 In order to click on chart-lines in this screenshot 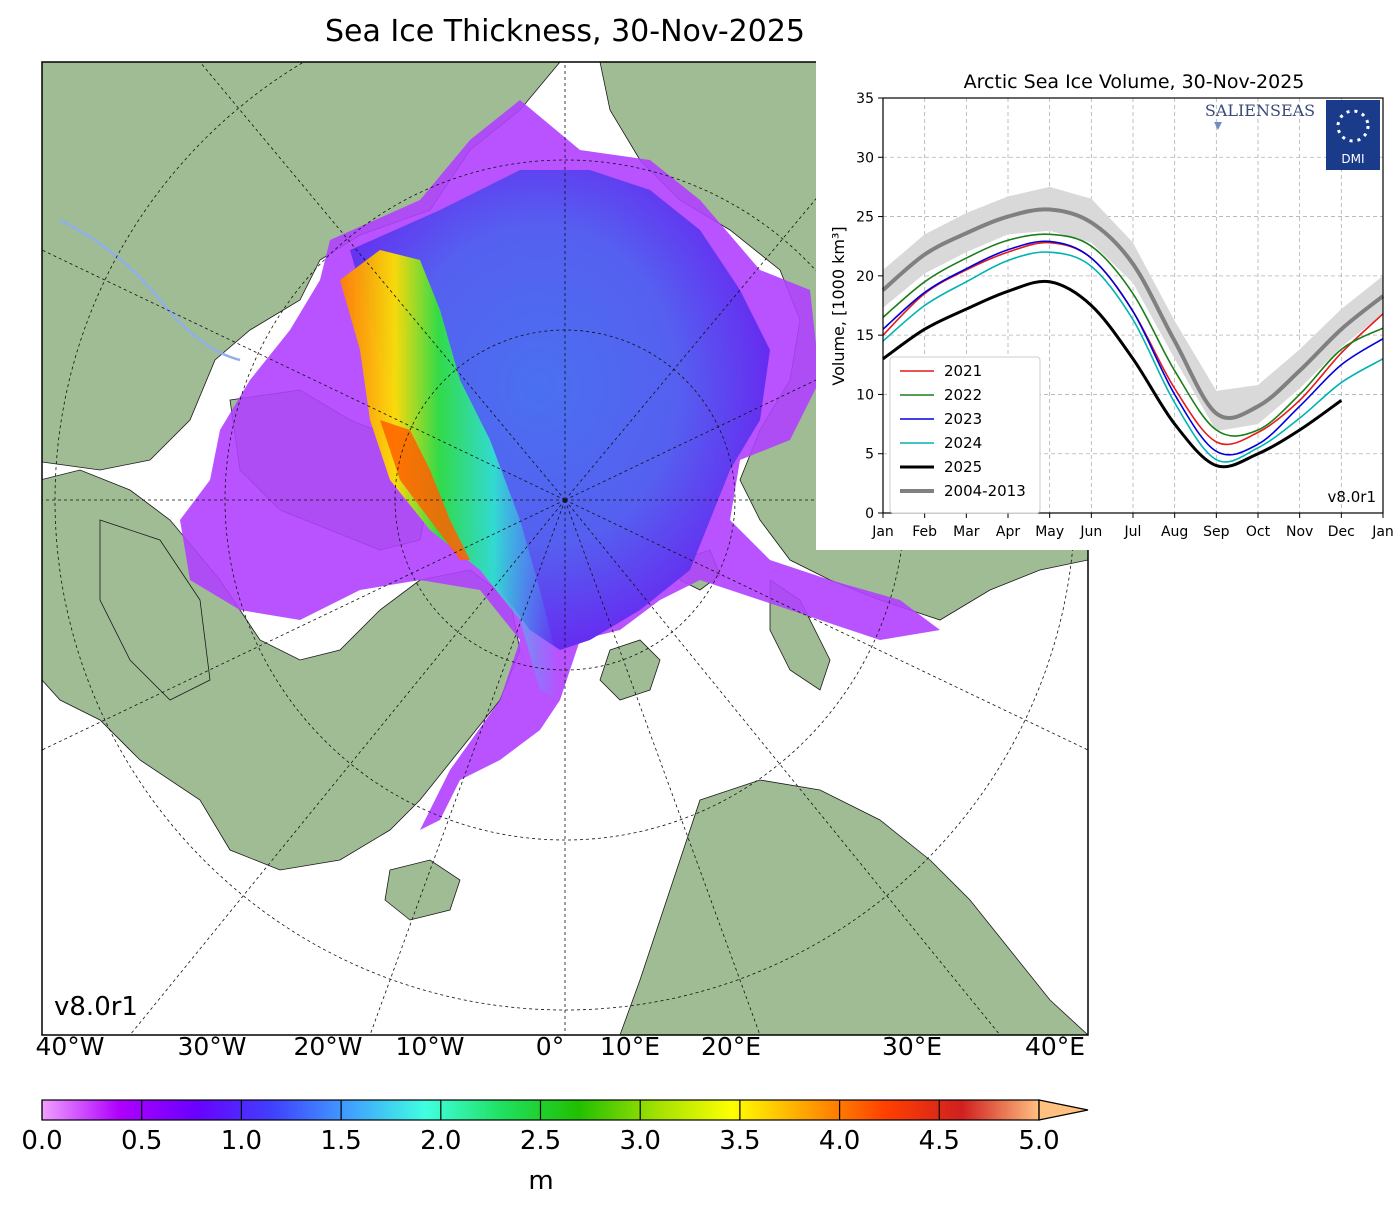, I will do `click(1133, 338)`.